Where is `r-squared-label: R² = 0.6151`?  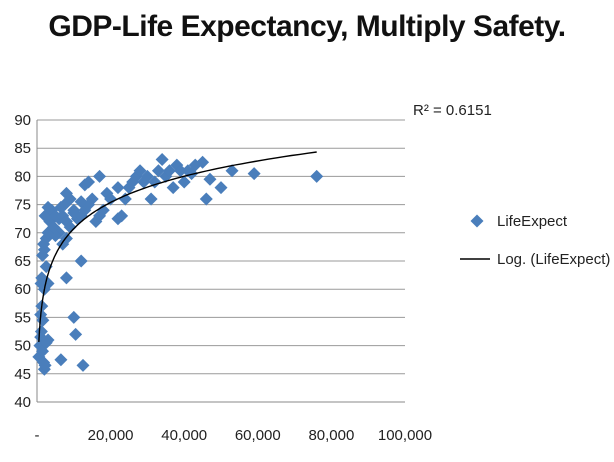
r-squared-label: R² = 0.6151 is located at coordinates (452, 110).